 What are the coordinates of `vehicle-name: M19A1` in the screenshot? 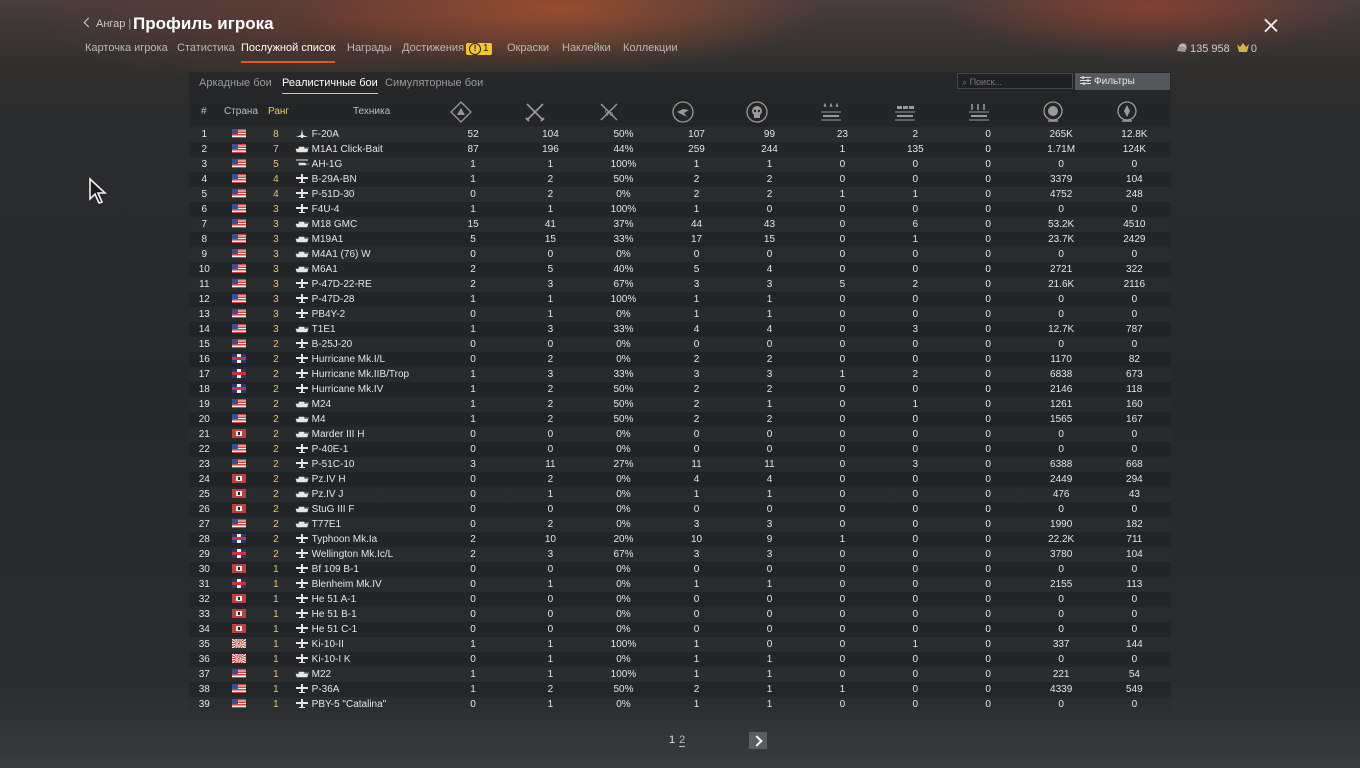 It's located at (327, 239).